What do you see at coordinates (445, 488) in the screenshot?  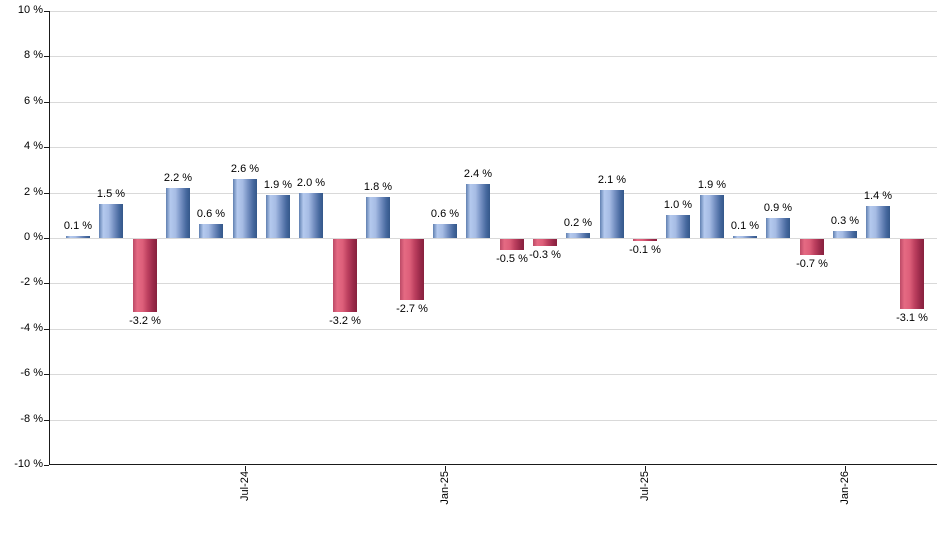 I see `x-axis-tick-label: Jan-25` at bounding box center [445, 488].